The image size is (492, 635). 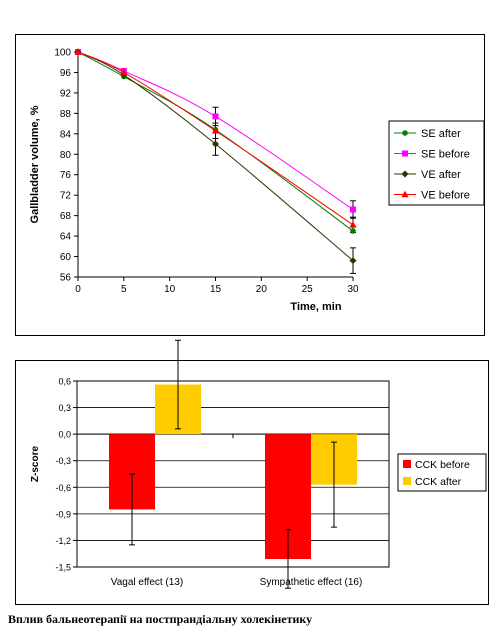 What do you see at coordinates (66, 278) in the screenshot?
I see `y-tick-label: 56` at bounding box center [66, 278].